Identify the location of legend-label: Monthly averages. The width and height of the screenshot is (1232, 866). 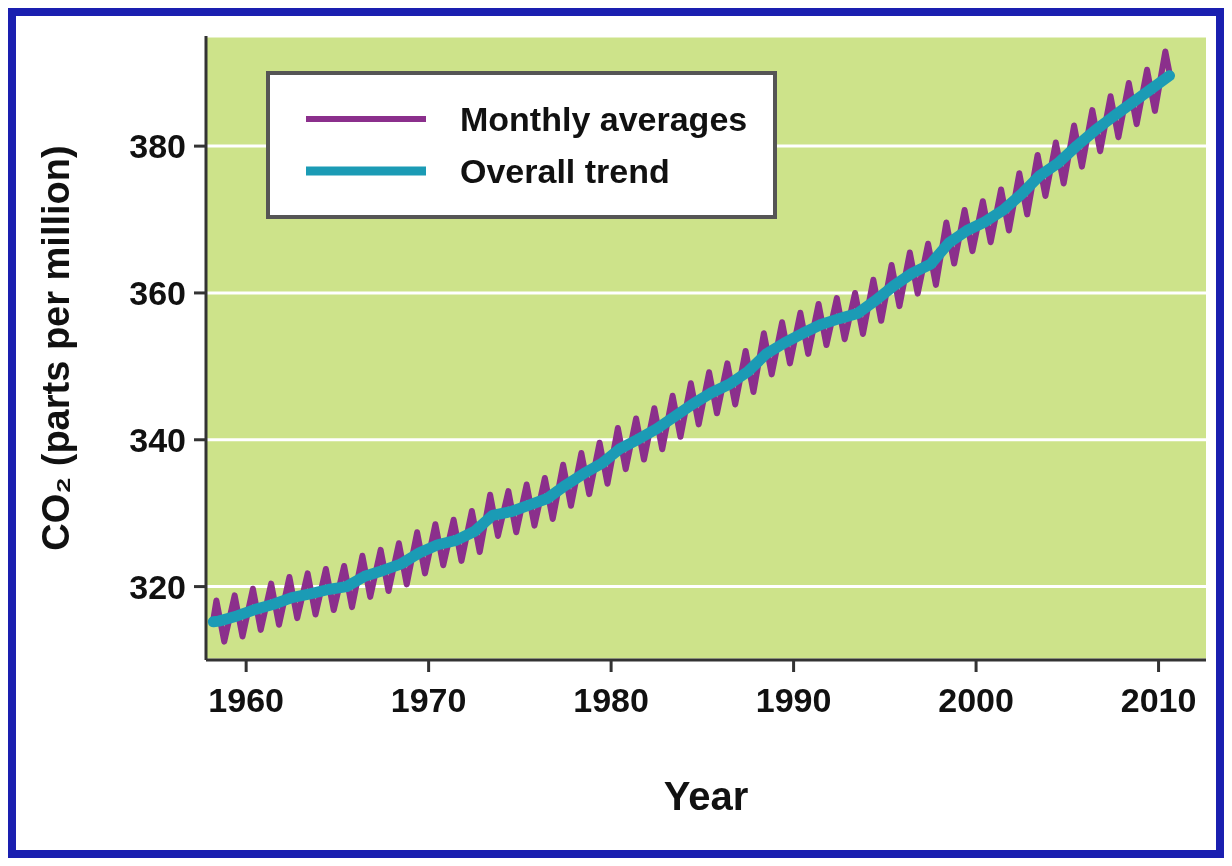
(604, 119).